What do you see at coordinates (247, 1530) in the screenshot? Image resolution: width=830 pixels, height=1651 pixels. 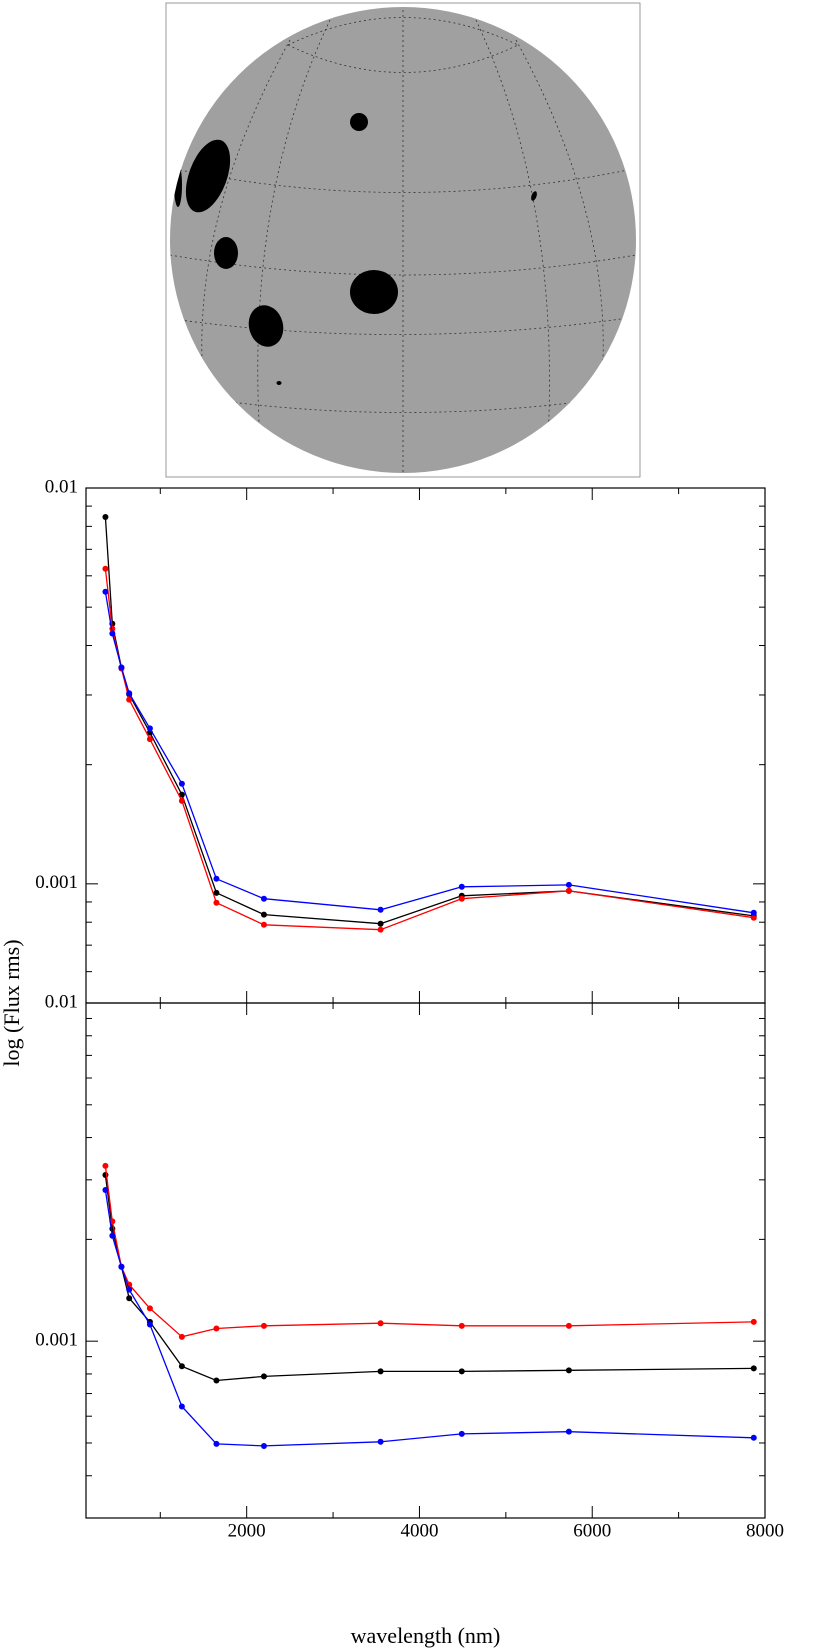 I see `x-tick-label: 2000` at bounding box center [247, 1530].